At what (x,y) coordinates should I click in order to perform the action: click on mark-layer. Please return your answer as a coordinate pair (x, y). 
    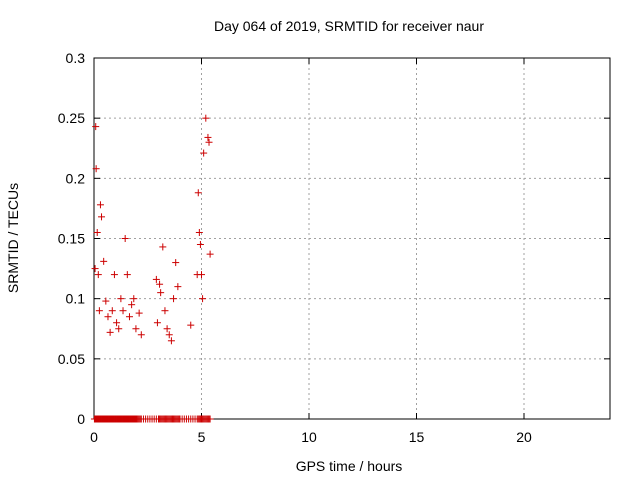
    Looking at the image, I should click on (152, 268).